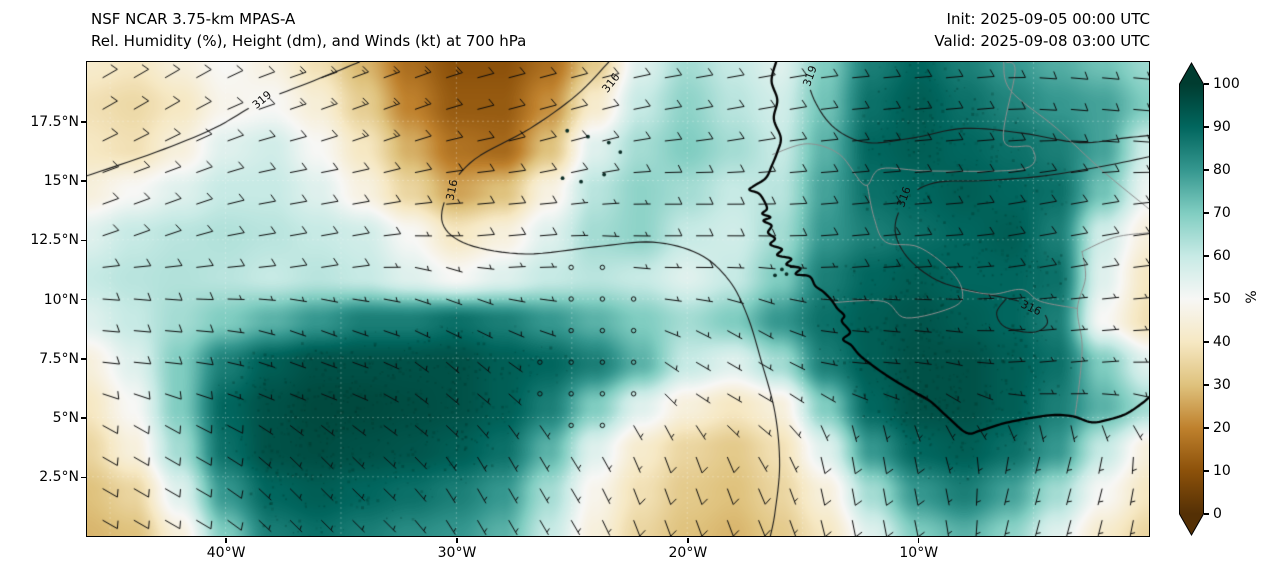 This screenshot has height=580, width=1280. Describe the element at coordinates (1042, 41) in the screenshot. I see `valid-time: Valid: 2025-09-08 03:00 UTC` at that location.